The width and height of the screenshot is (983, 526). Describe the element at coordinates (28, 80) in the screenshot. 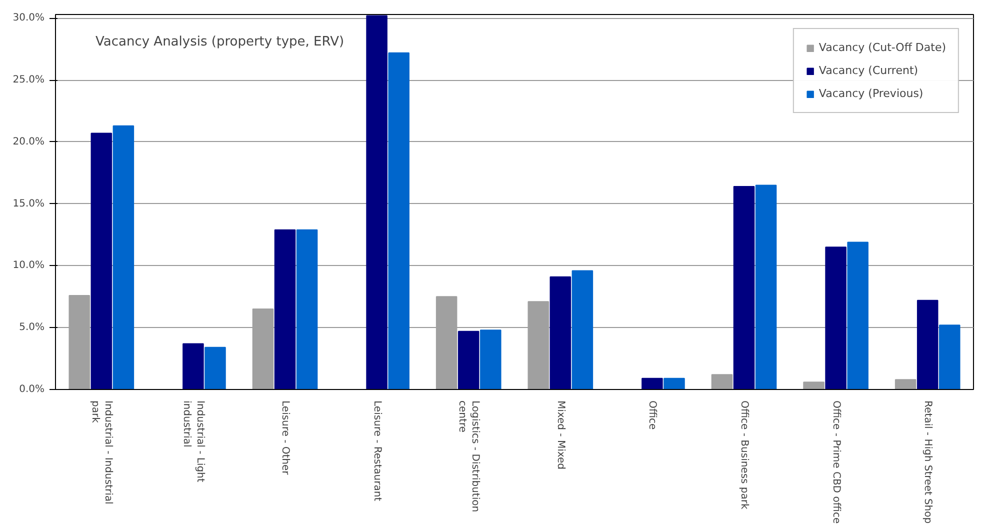

I see `y-tick-label: 25.0%` at that location.